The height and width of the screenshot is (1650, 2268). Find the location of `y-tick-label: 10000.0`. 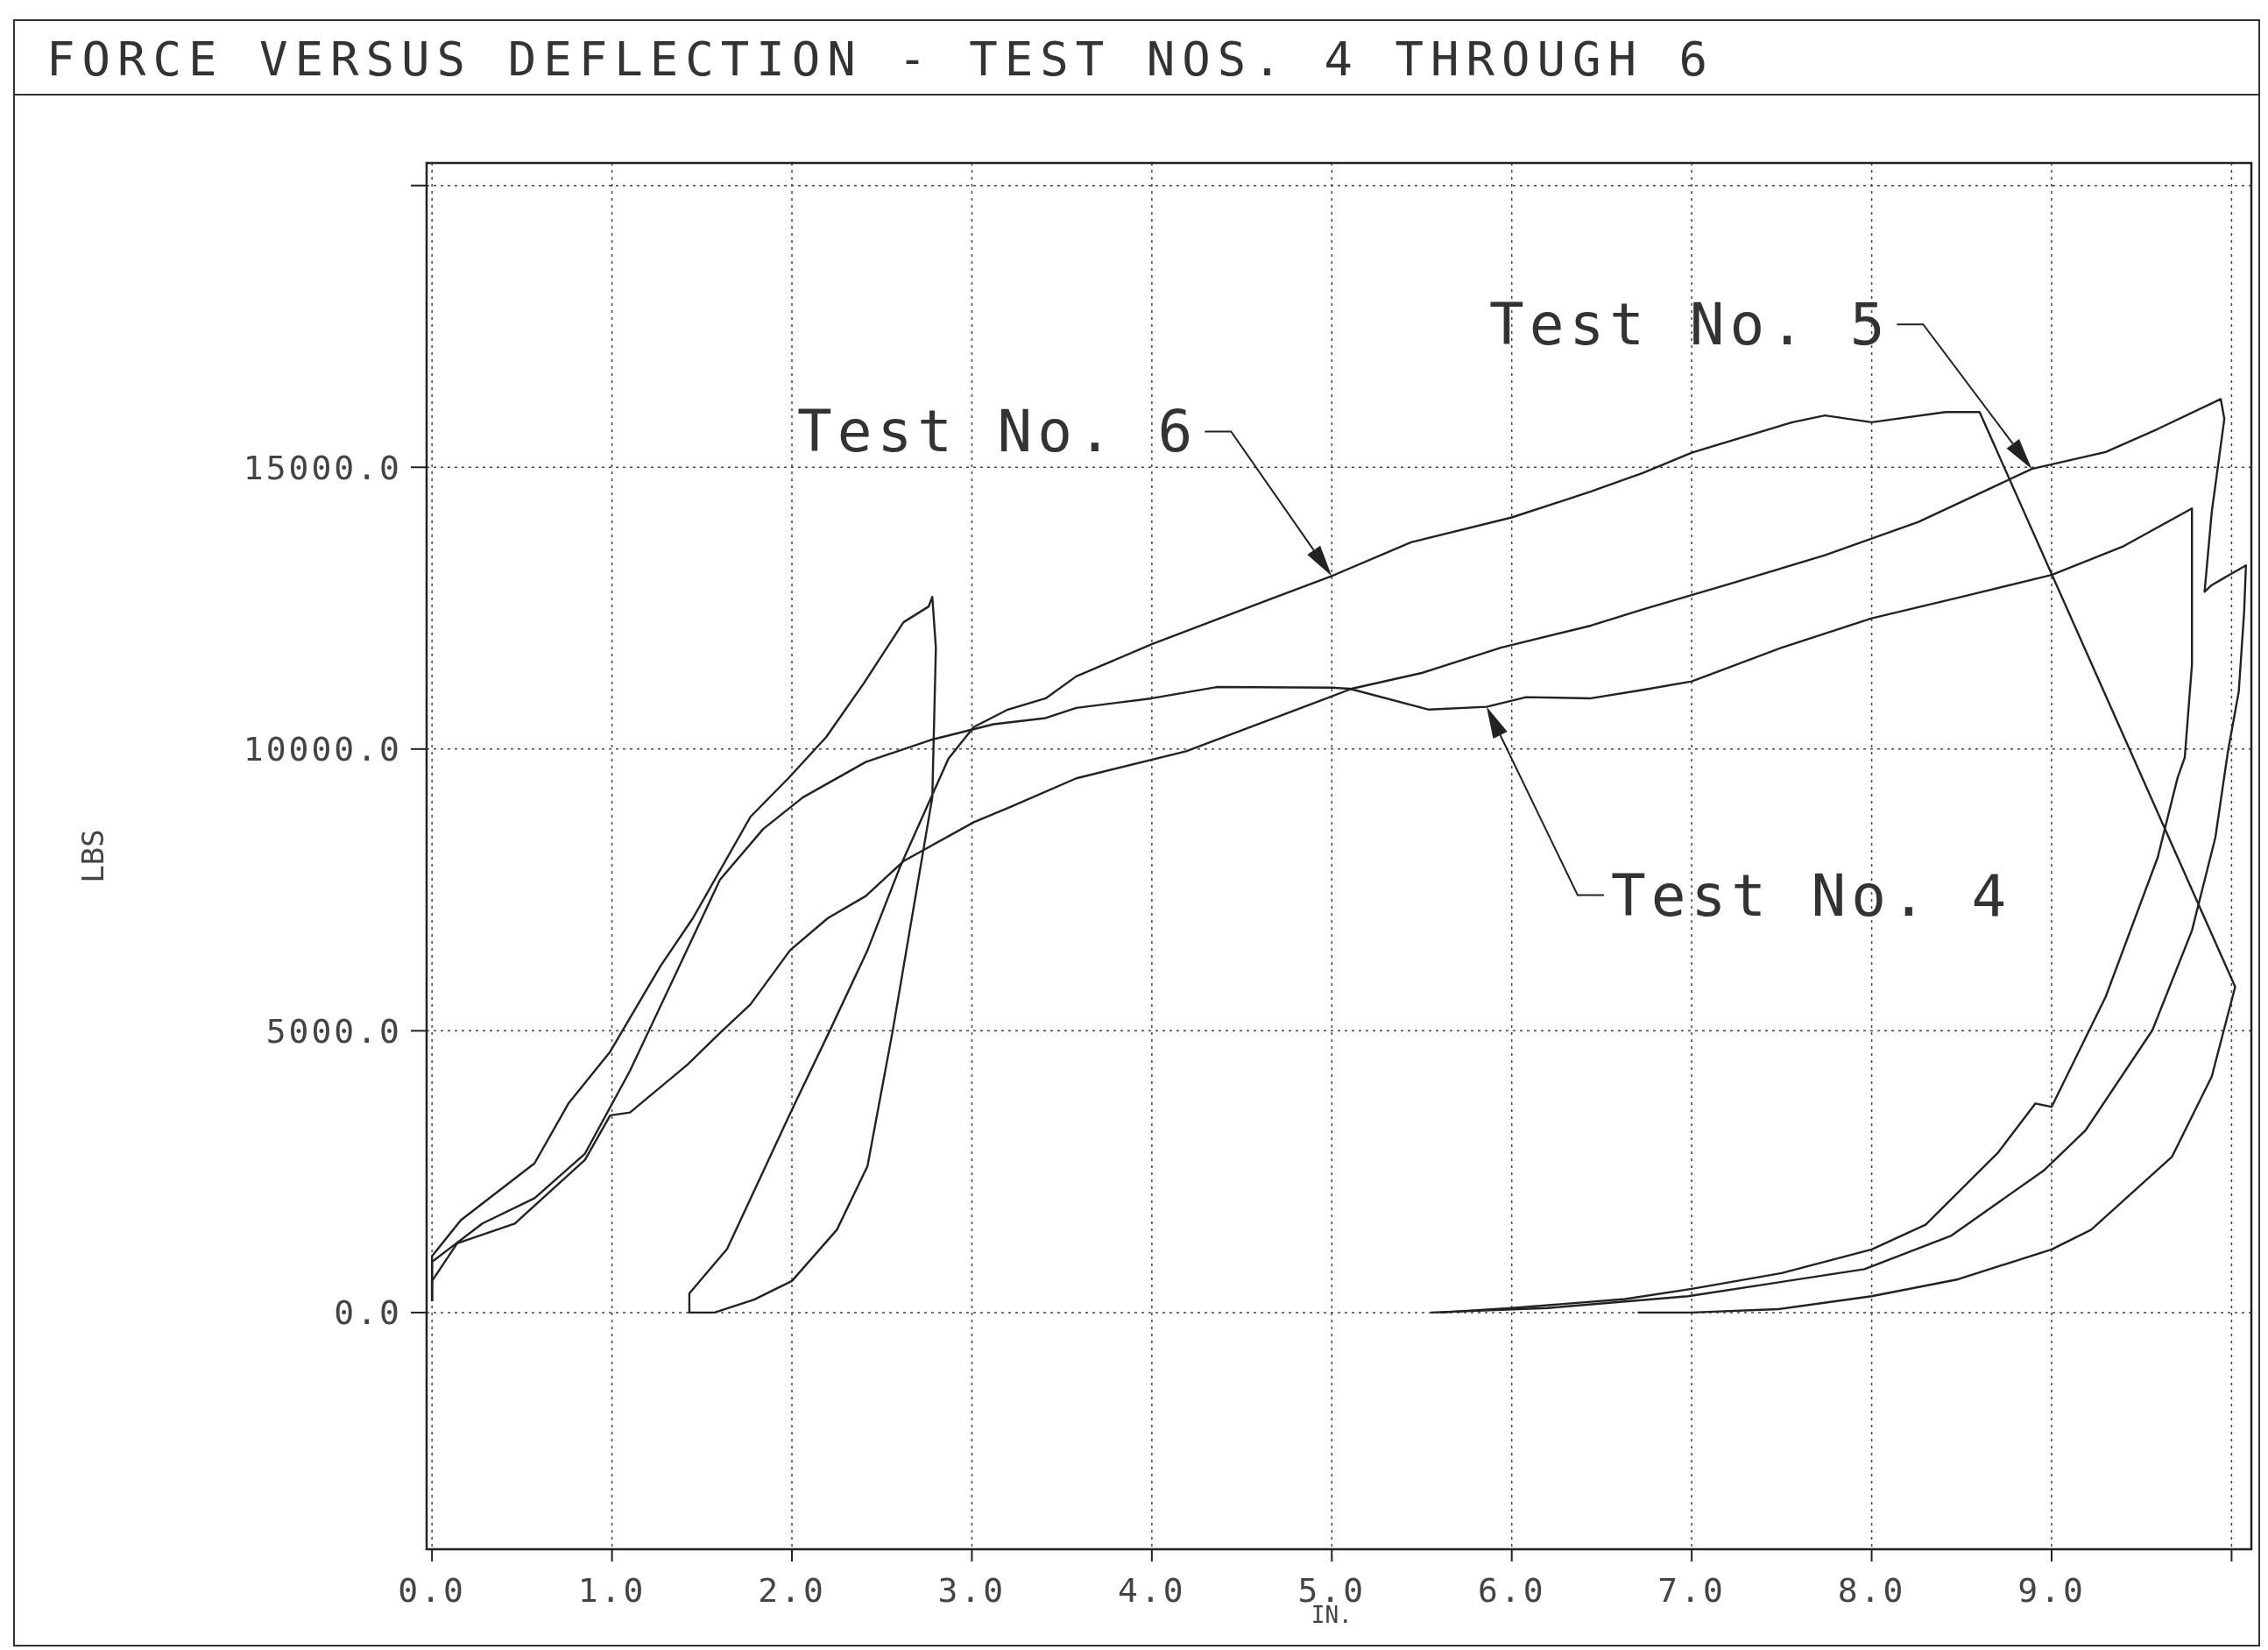

y-tick-label: 10000.0 is located at coordinates (323, 749).